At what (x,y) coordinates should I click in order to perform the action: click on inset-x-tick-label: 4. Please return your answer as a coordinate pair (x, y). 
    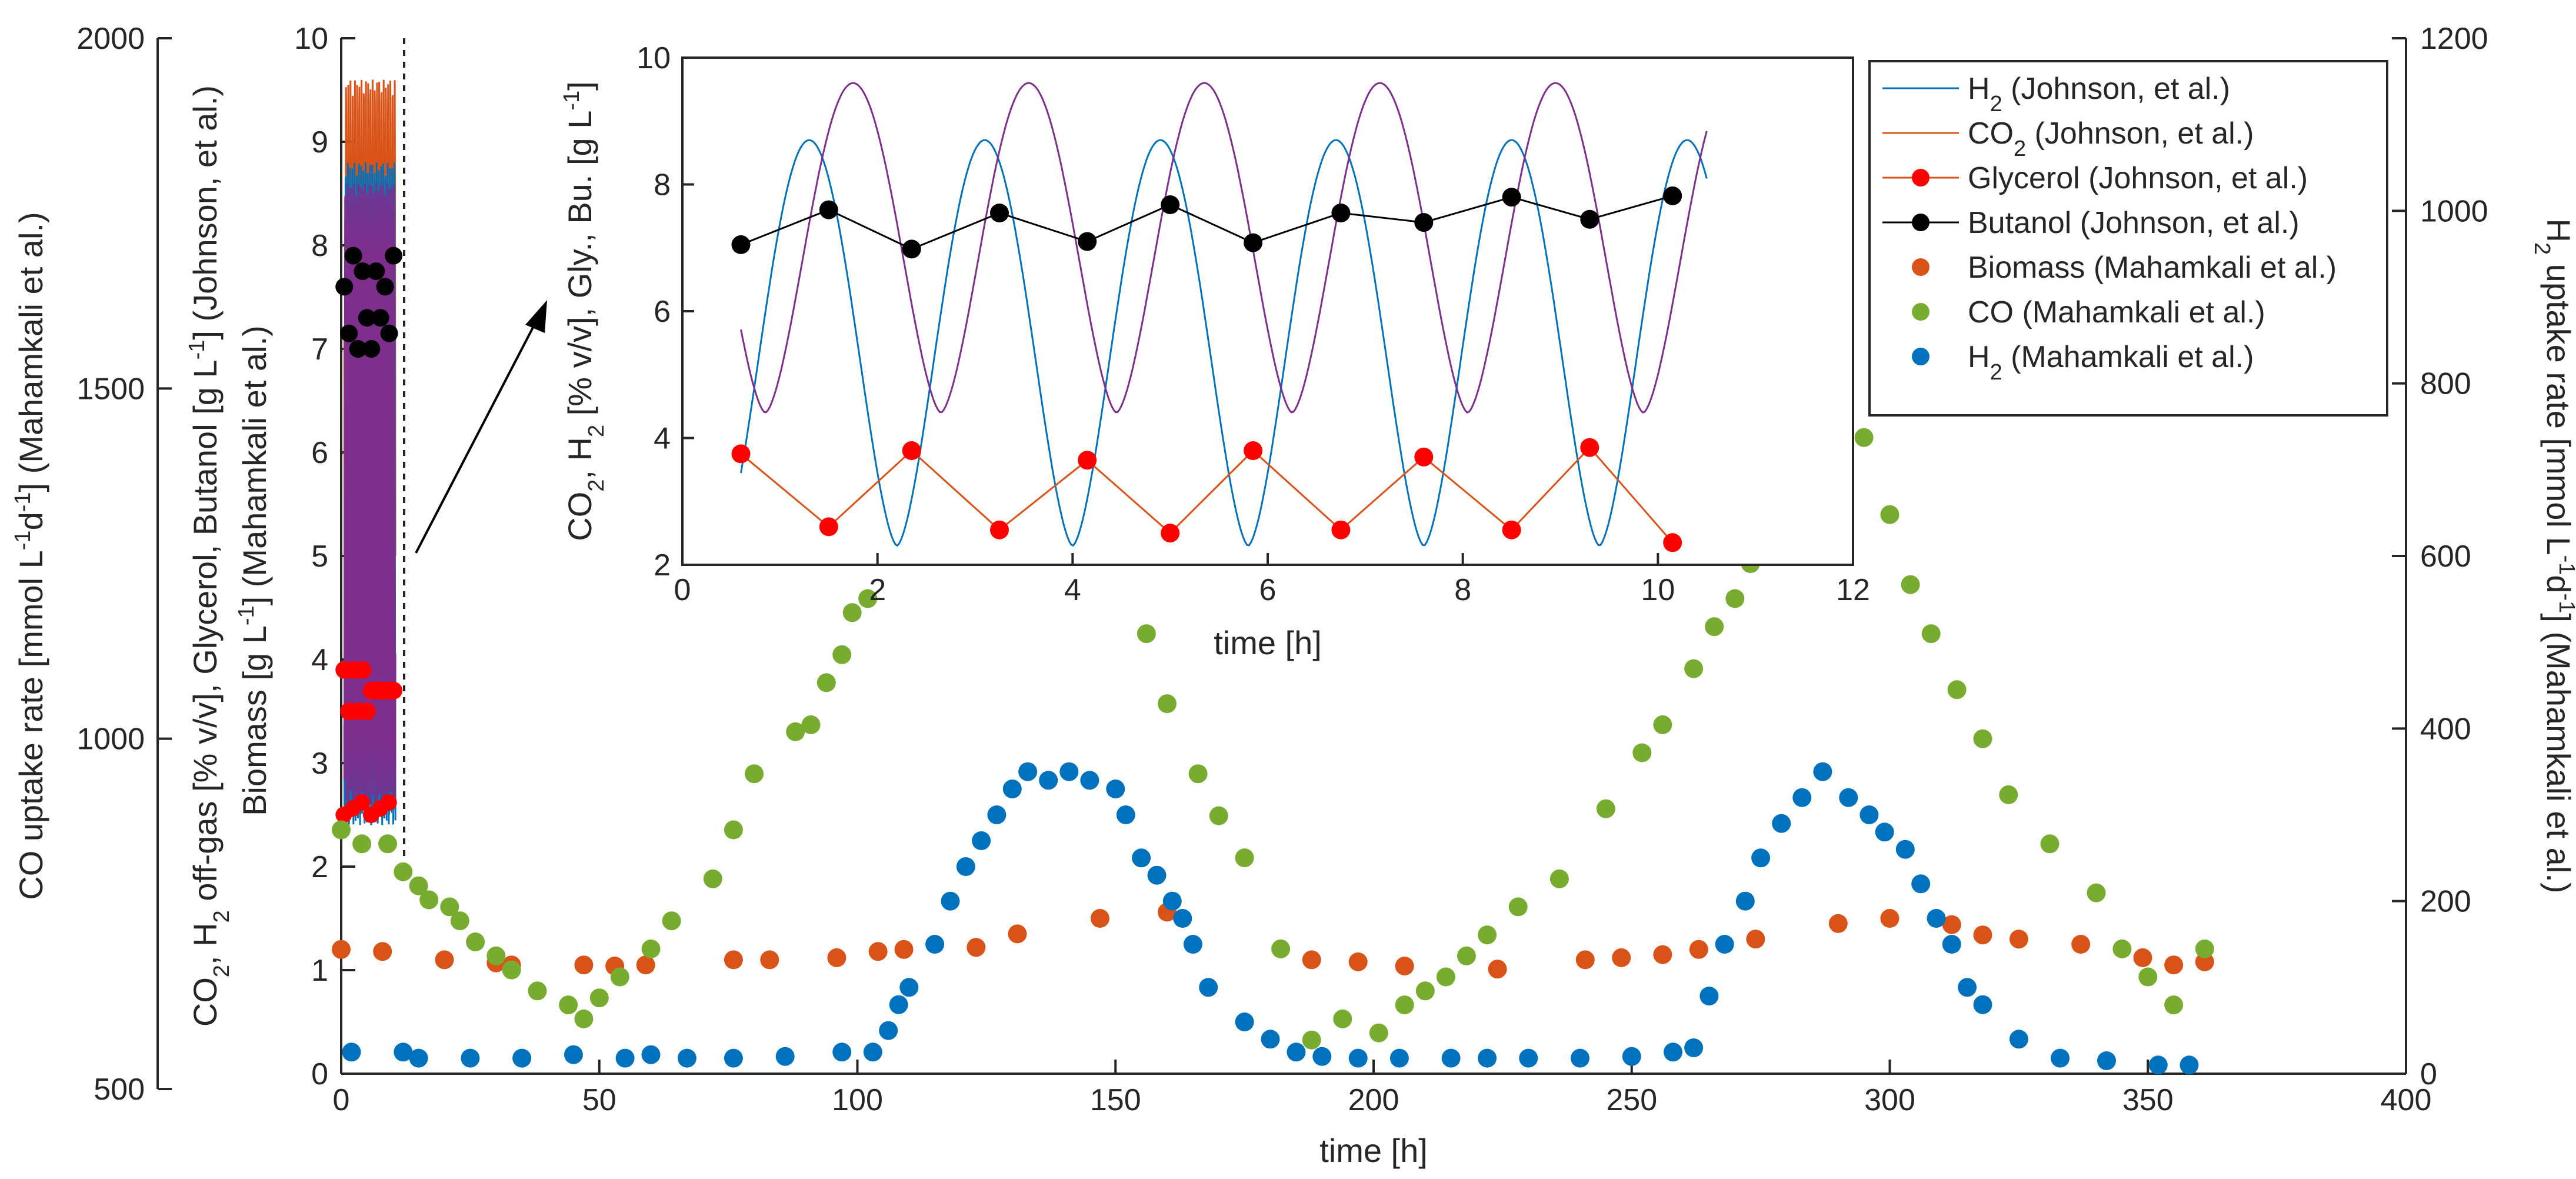
    Looking at the image, I should click on (1072, 590).